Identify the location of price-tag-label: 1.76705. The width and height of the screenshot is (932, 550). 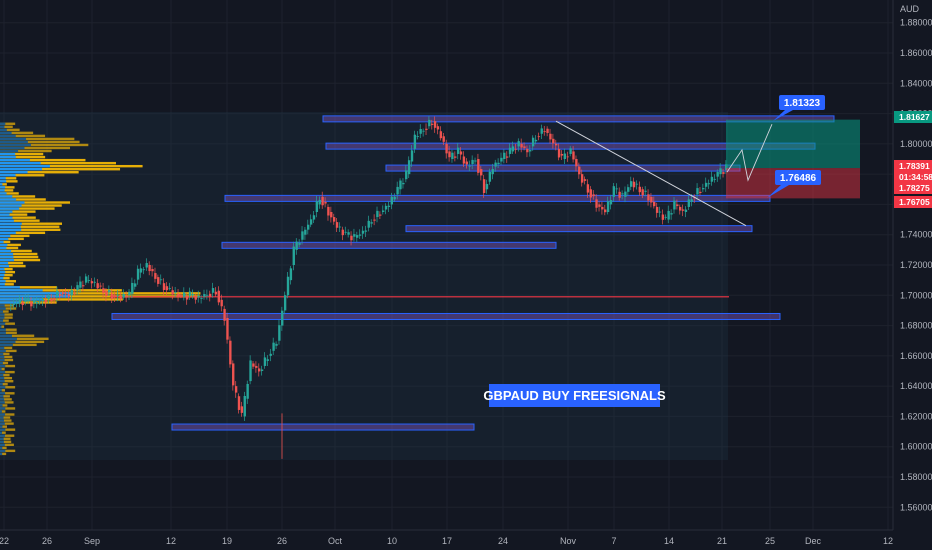
(914, 202).